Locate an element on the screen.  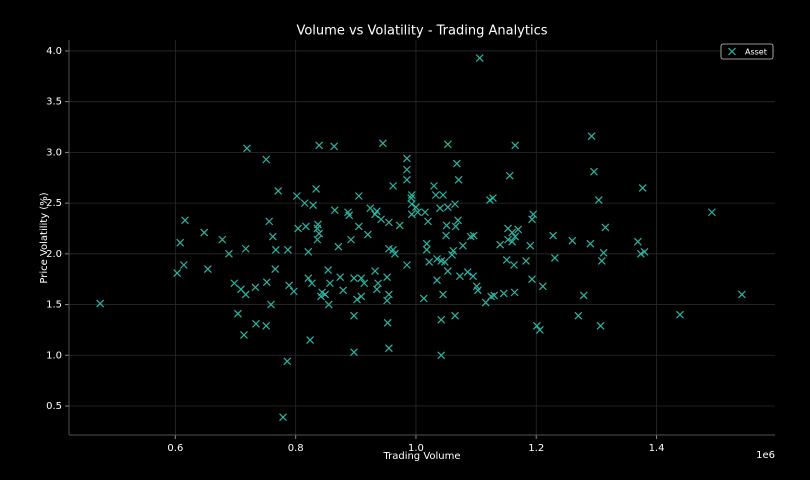
y-axis-label: Price Volatility (%) is located at coordinates (44, 237).